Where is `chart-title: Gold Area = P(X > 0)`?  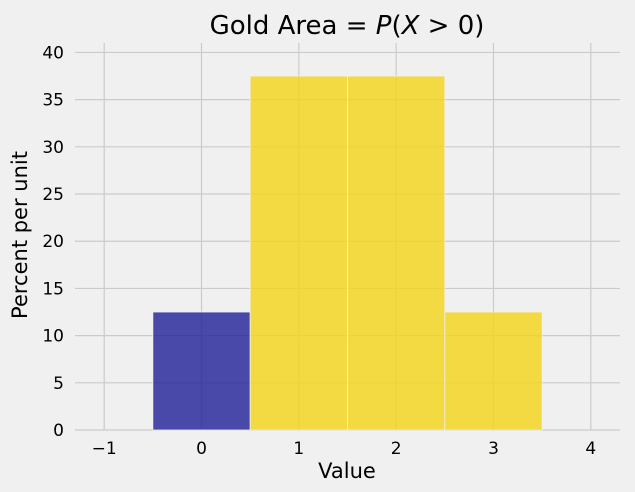 chart-title: Gold Area = P(X > 0) is located at coordinates (347, 26).